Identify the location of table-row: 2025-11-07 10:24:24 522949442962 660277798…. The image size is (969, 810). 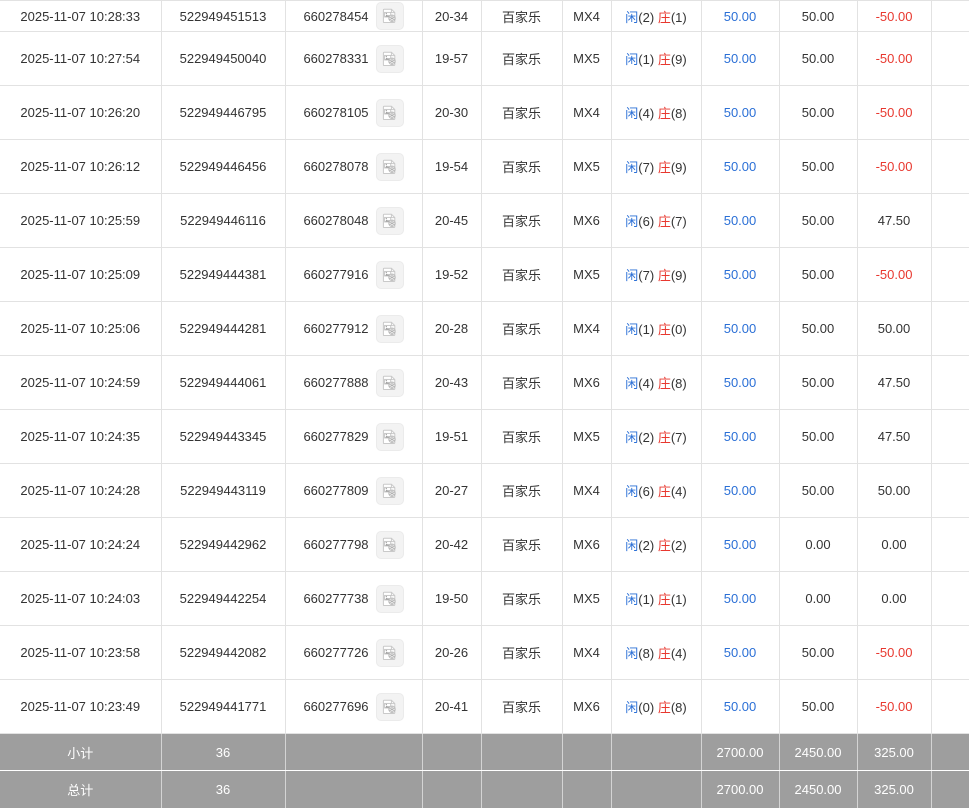
(484, 544).